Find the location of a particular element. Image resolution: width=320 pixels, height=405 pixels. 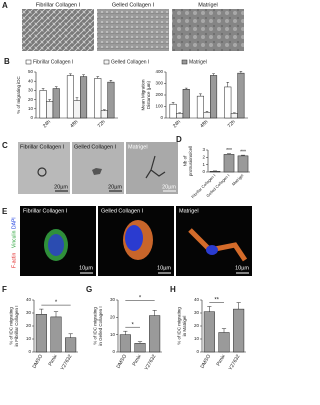

y-tick-label: 300 is located at coordinates (159, 83).